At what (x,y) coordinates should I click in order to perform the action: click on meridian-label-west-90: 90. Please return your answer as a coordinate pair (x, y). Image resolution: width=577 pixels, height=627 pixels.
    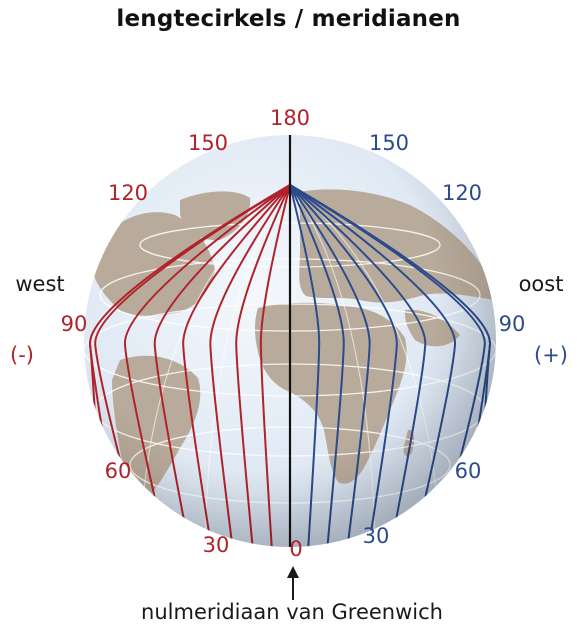
    Looking at the image, I should click on (74, 324).